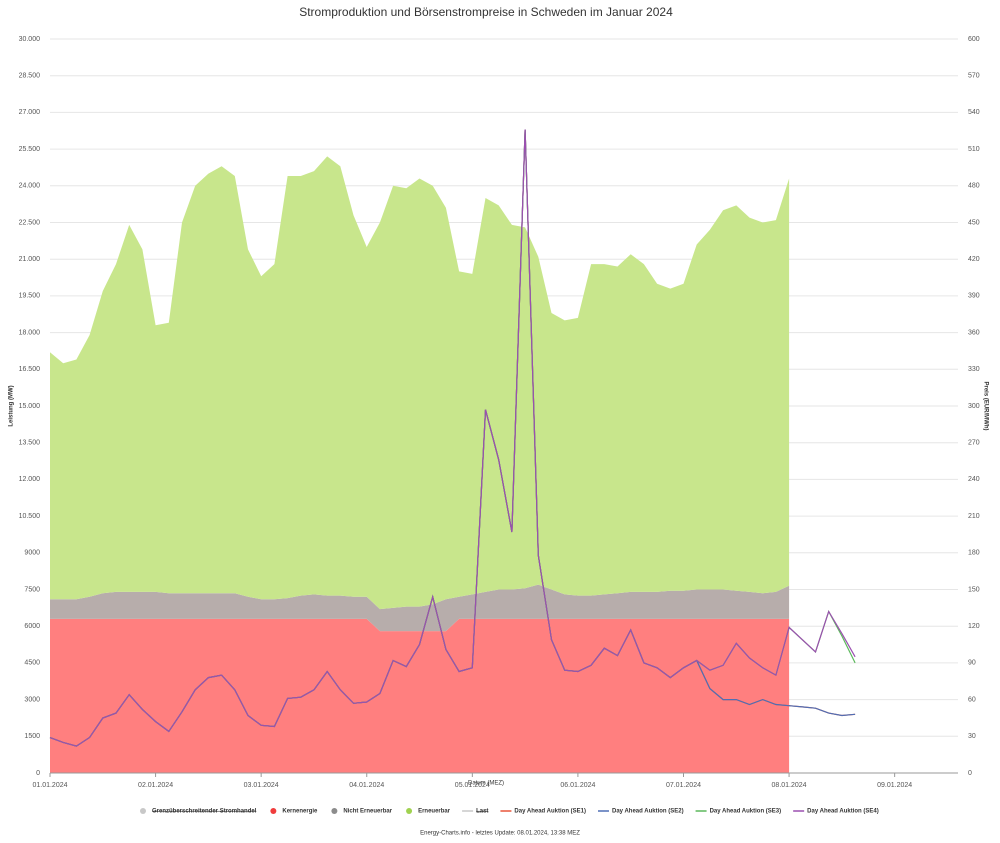  What do you see at coordinates (974, 516) in the screenshot?
I see `y2-tick-label: 210` at bounding box center [974, 516].